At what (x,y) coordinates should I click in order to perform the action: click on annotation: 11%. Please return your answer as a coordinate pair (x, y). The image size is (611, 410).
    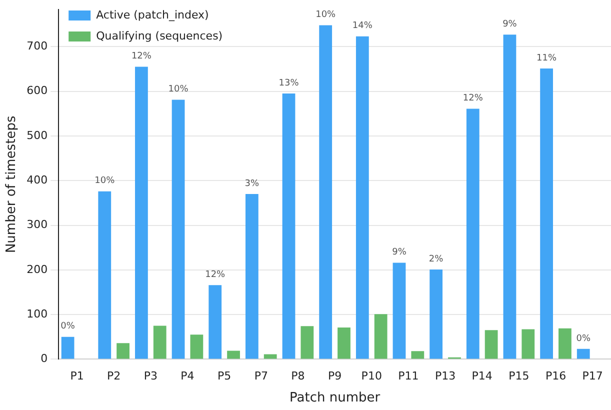
    Looking at the image, I should click on (546, 58).